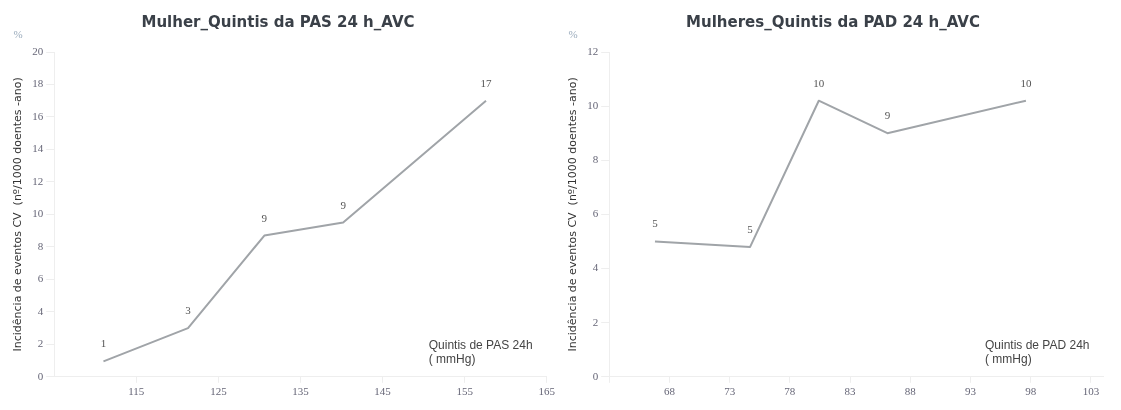  I want to click on y-tick-label: 20, so click(38, 50).